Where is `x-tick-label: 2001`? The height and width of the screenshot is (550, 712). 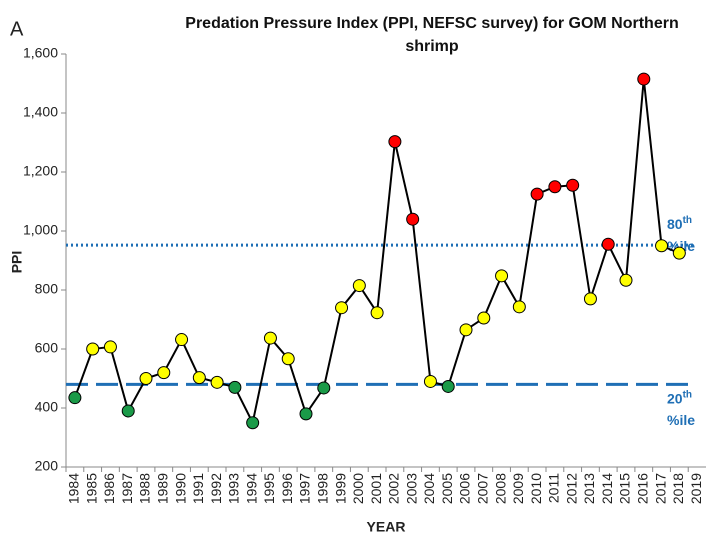
x-tick-label: 2001 is located at coordinates (376, 488).